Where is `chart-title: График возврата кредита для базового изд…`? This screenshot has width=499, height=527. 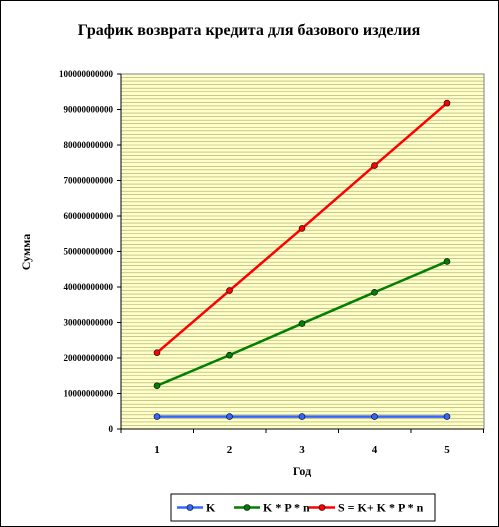 chart-title: График возврата кредита для базового изд… is located at coordinates (249, 30).